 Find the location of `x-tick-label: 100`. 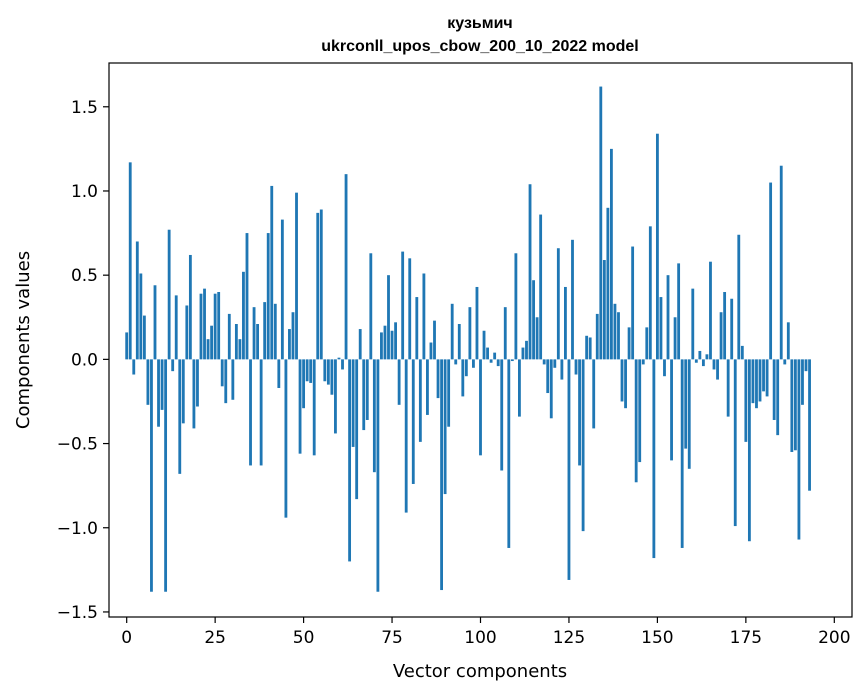

x-tick-label: 100 is located at coordinates (480, 638).